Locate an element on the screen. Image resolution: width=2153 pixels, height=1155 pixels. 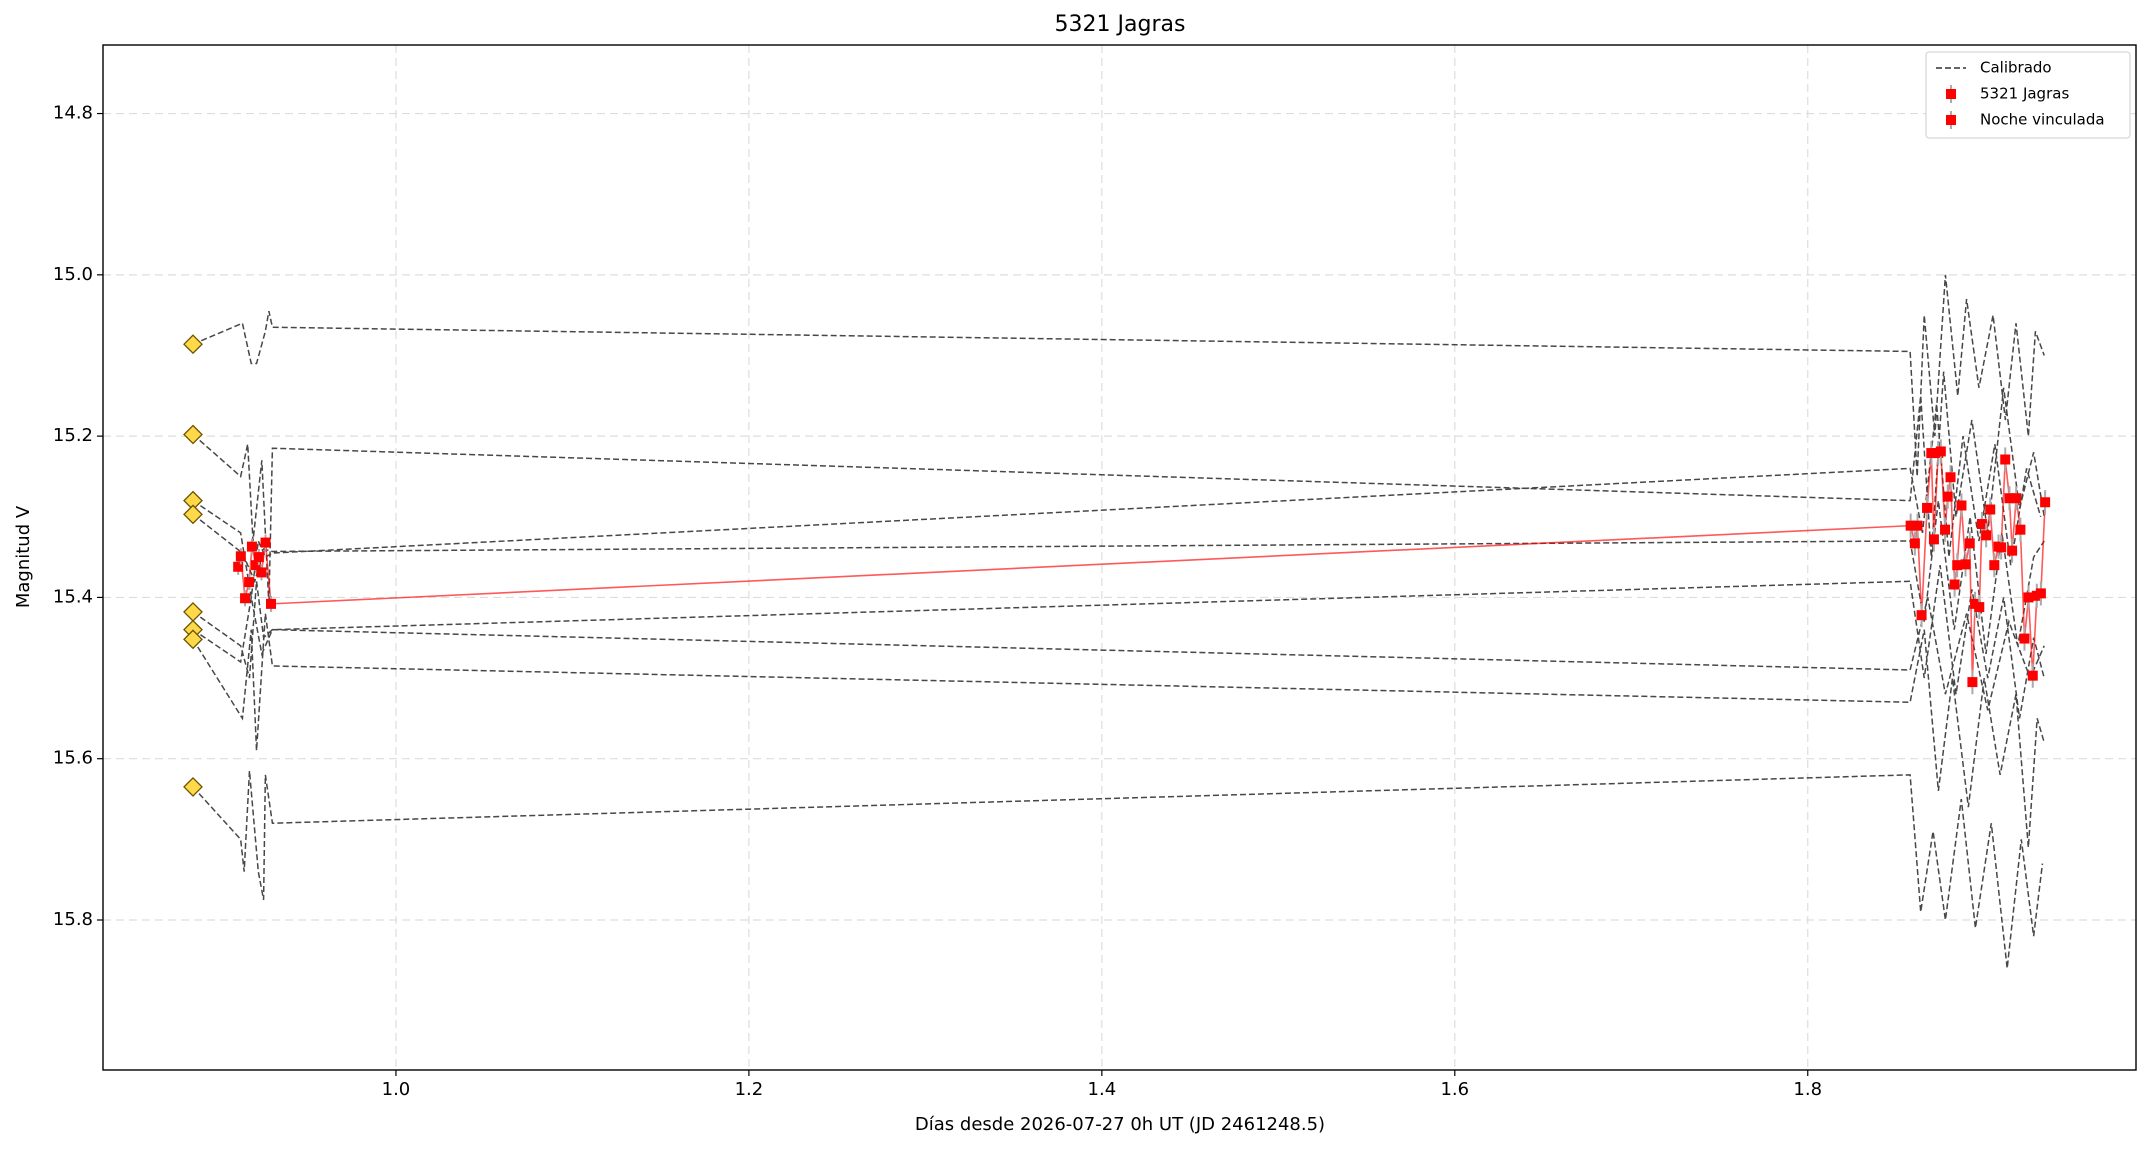
legend-label: Noche vinculada is located at coordinates (2042, 120).